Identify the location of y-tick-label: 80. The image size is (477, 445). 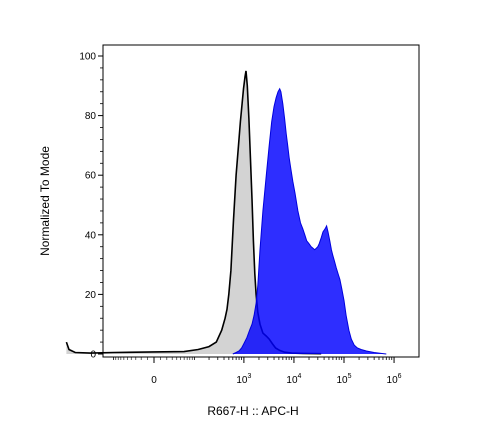
(91, 116).